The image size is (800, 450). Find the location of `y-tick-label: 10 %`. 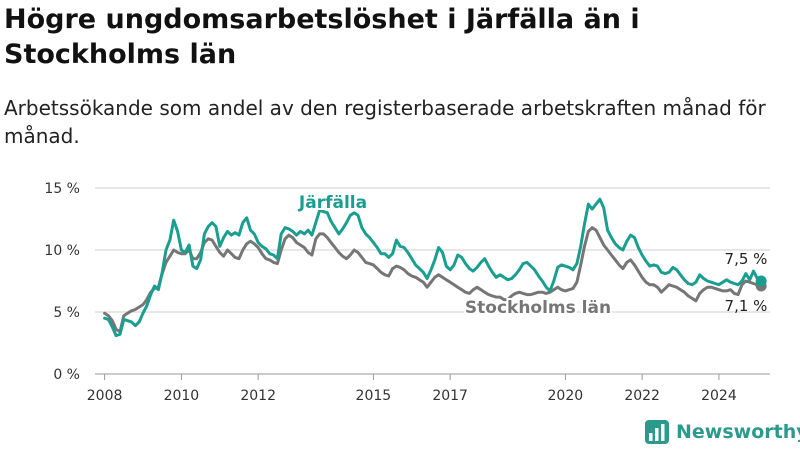

y-tick-label: 10 % is located at coordinates (62, 251).